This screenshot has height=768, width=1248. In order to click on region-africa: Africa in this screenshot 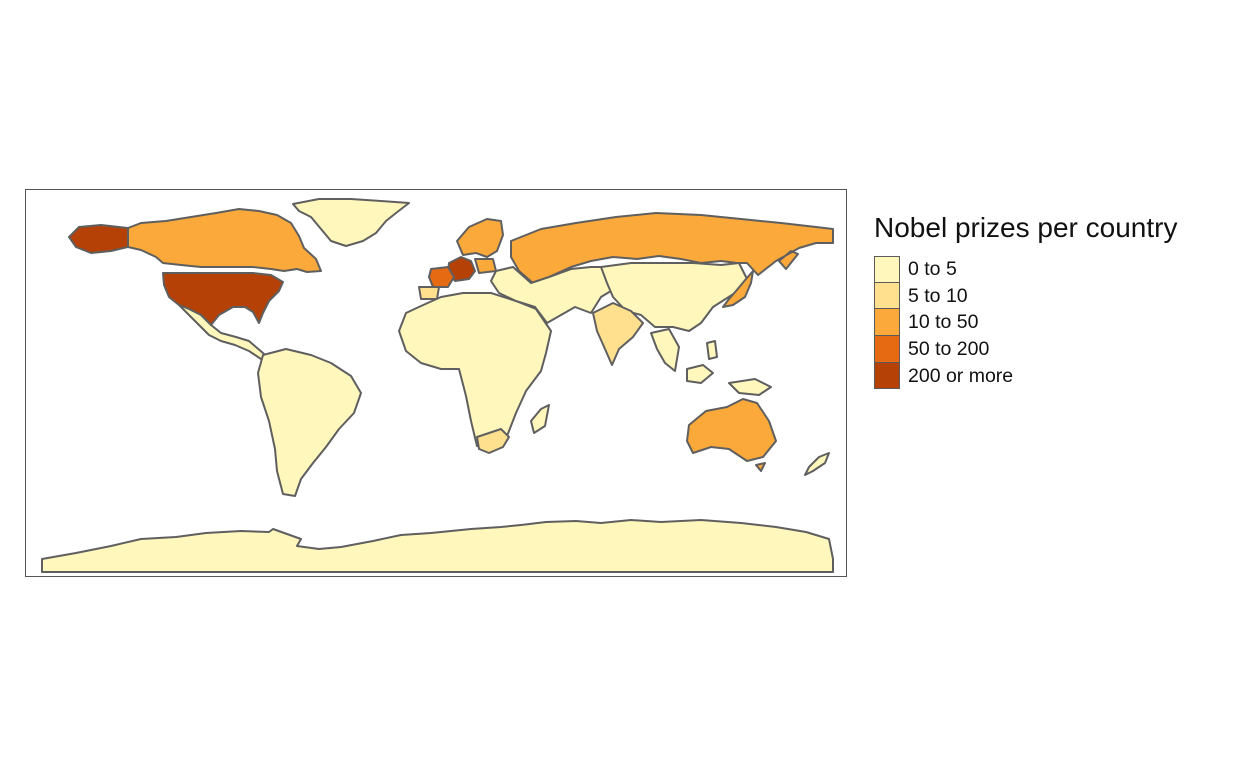, I will do `click(475, 371)`.